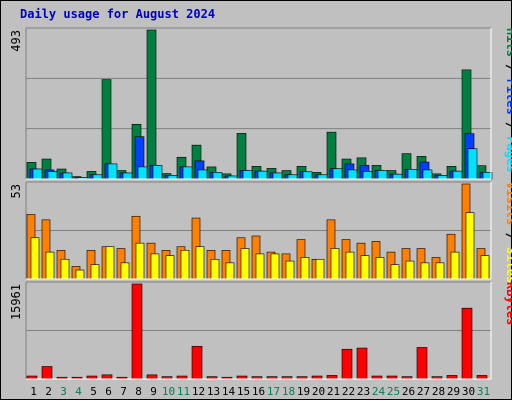  I want to click on chart-title: Daily usage for August 2024, so click(118, 14).